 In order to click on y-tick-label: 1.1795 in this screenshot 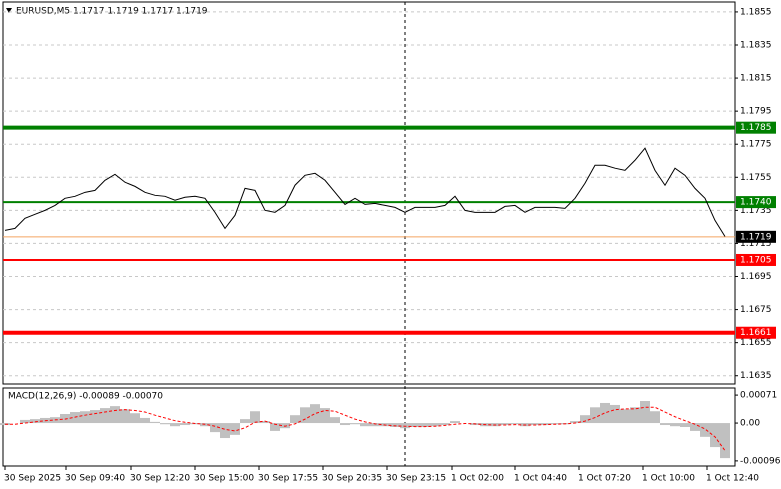, I will do `click(756, 112)`.